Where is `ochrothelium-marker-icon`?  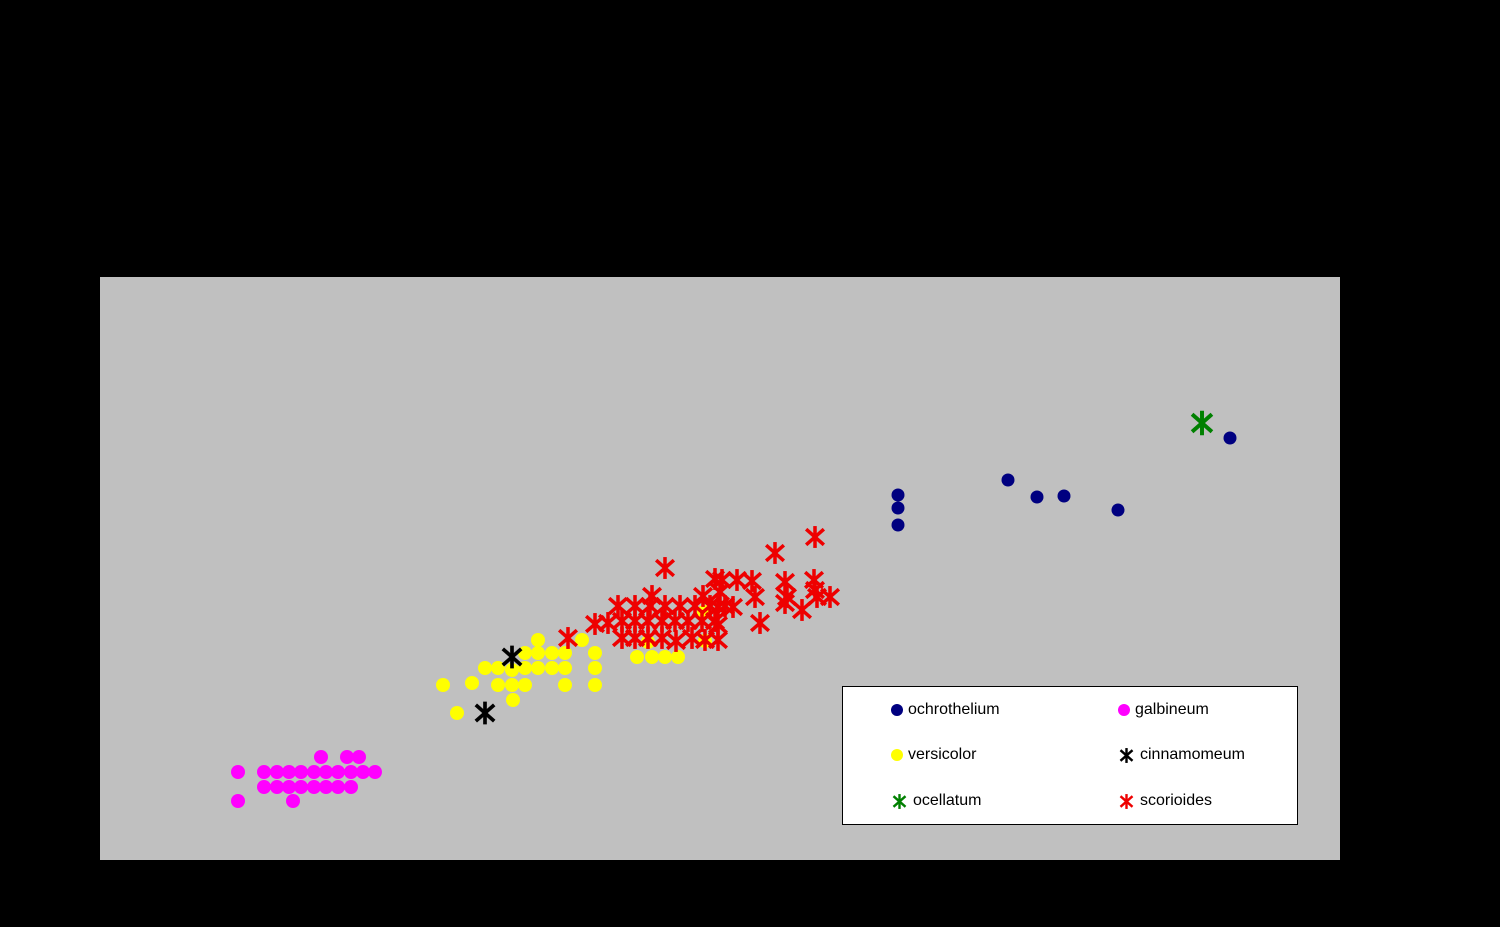
ochrothelium-marker-icon is located at coordinates (897, 709).